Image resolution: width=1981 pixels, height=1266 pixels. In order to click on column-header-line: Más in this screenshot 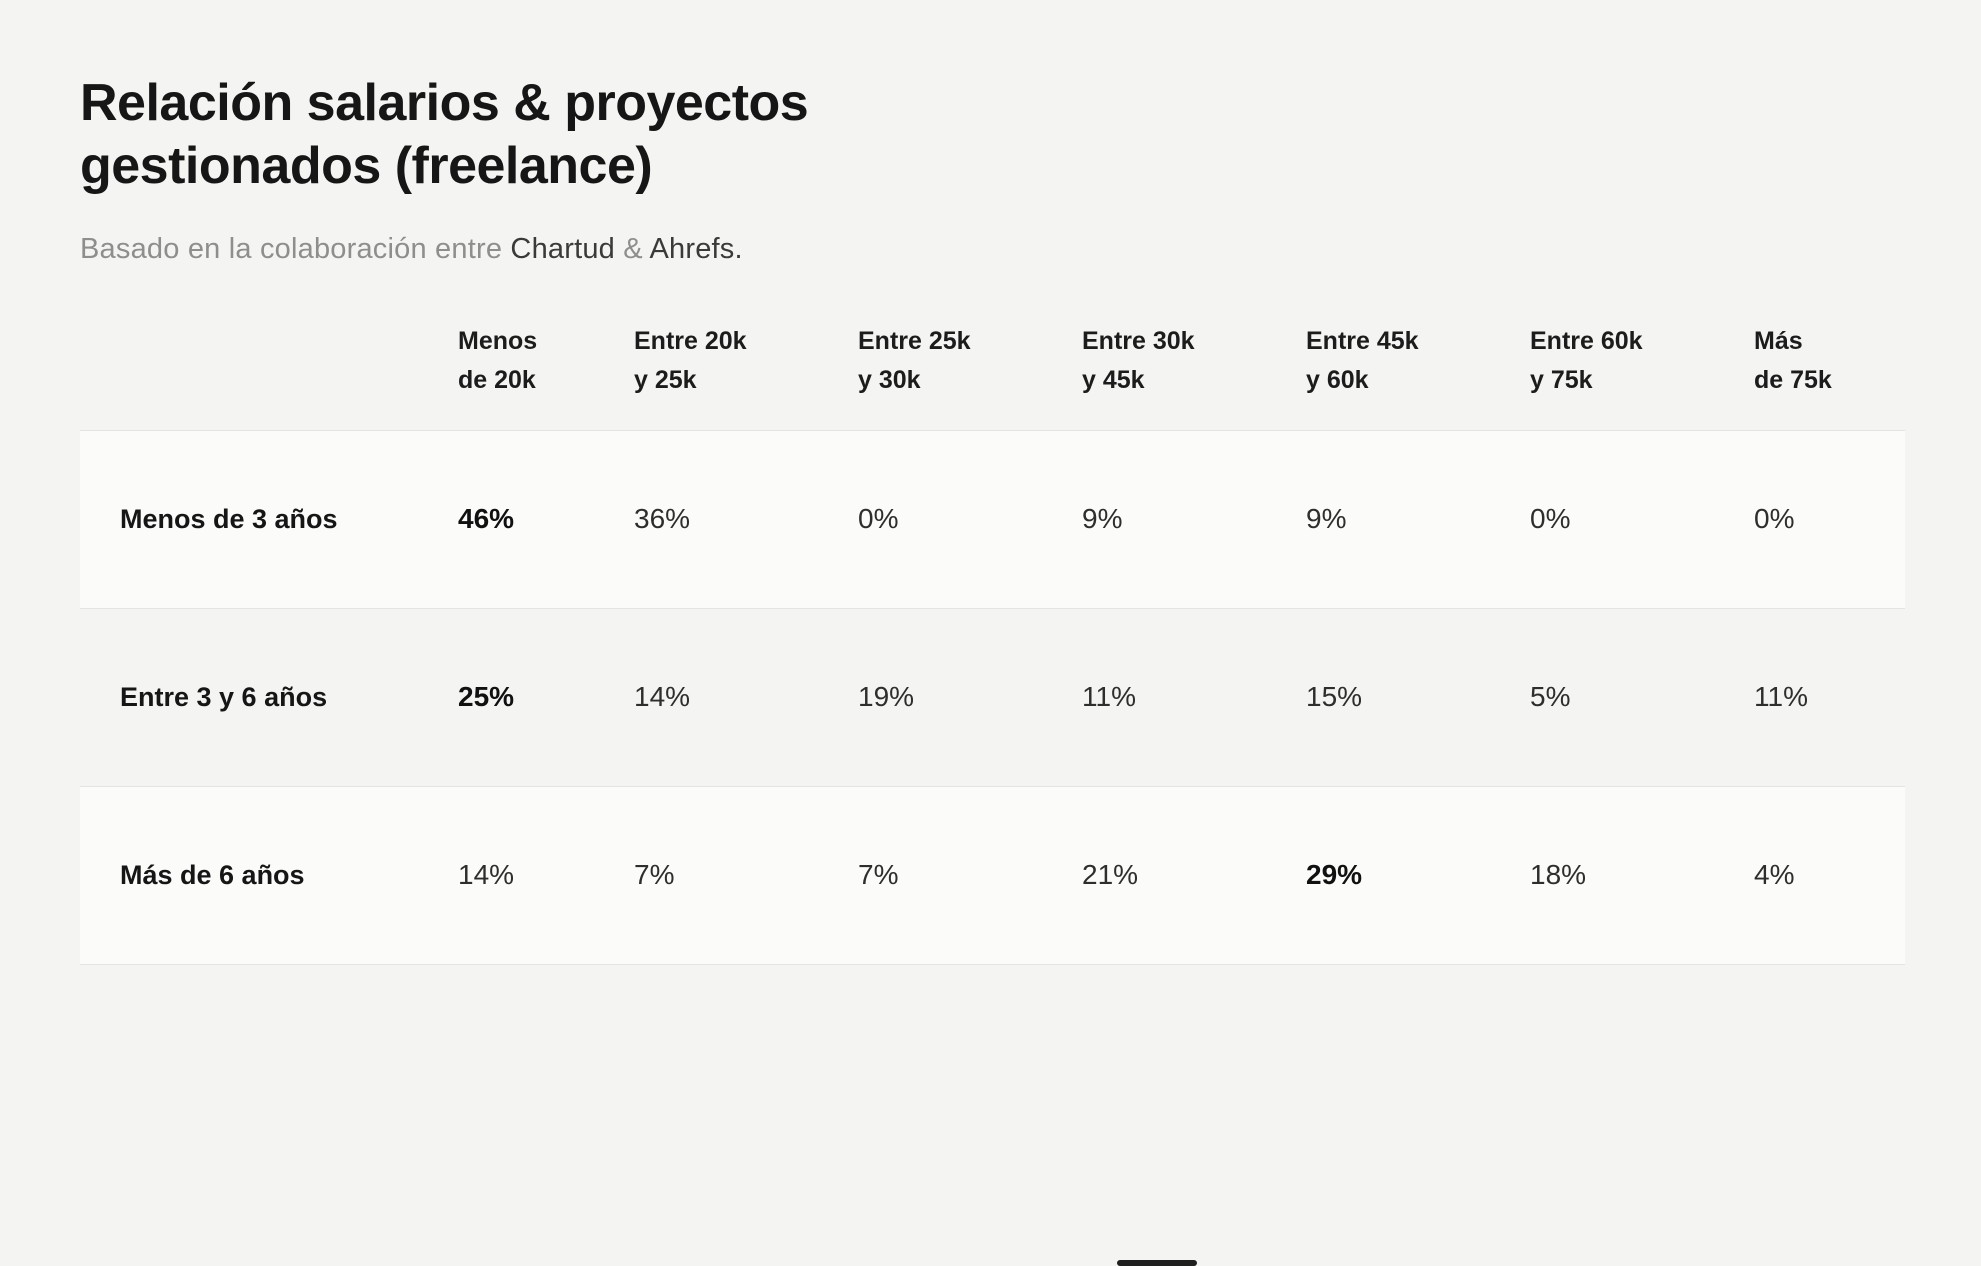, I will do `click(1778, 340)`.